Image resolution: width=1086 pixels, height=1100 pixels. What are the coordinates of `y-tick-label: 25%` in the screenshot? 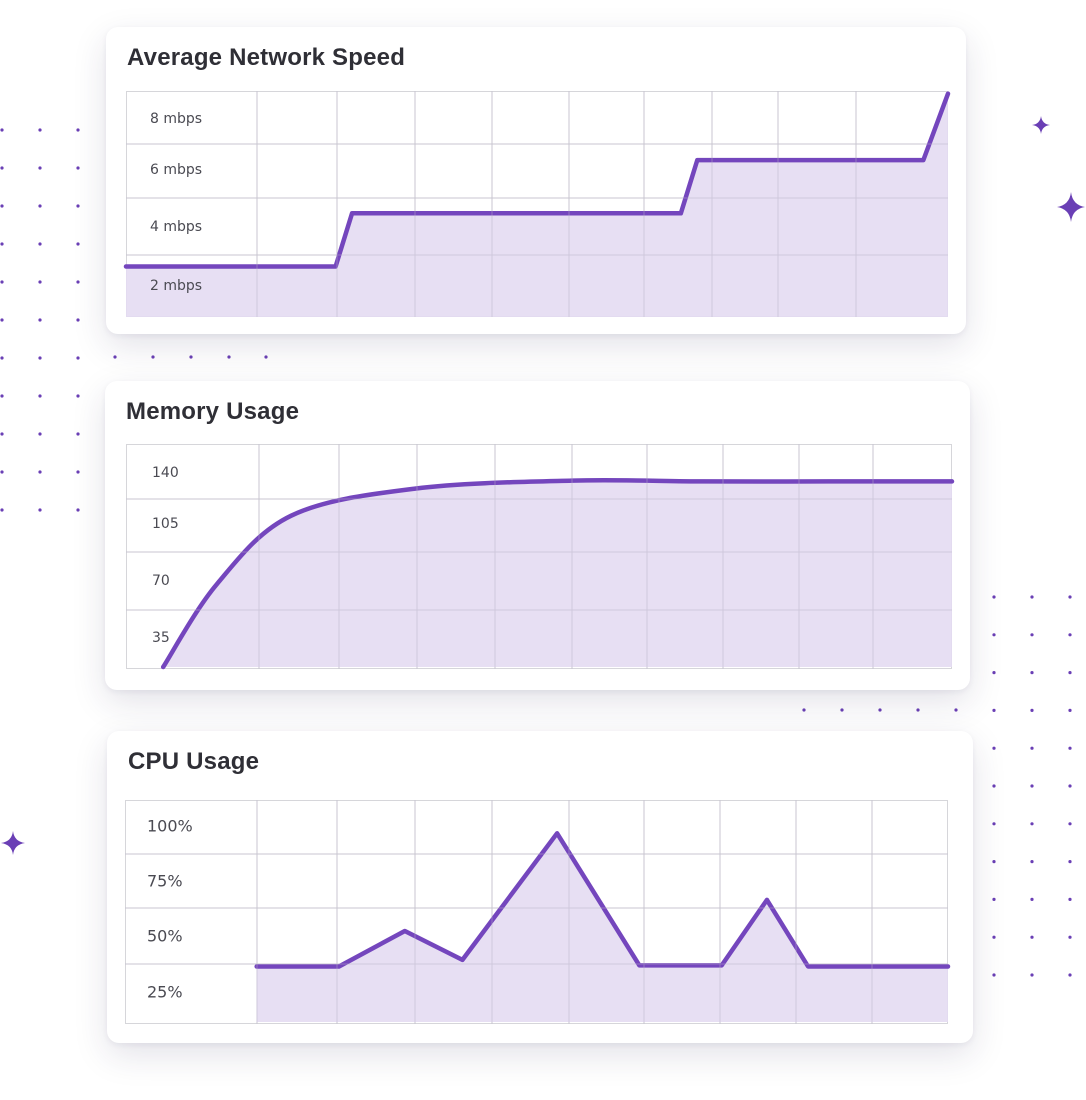 It's located at (165, 992).